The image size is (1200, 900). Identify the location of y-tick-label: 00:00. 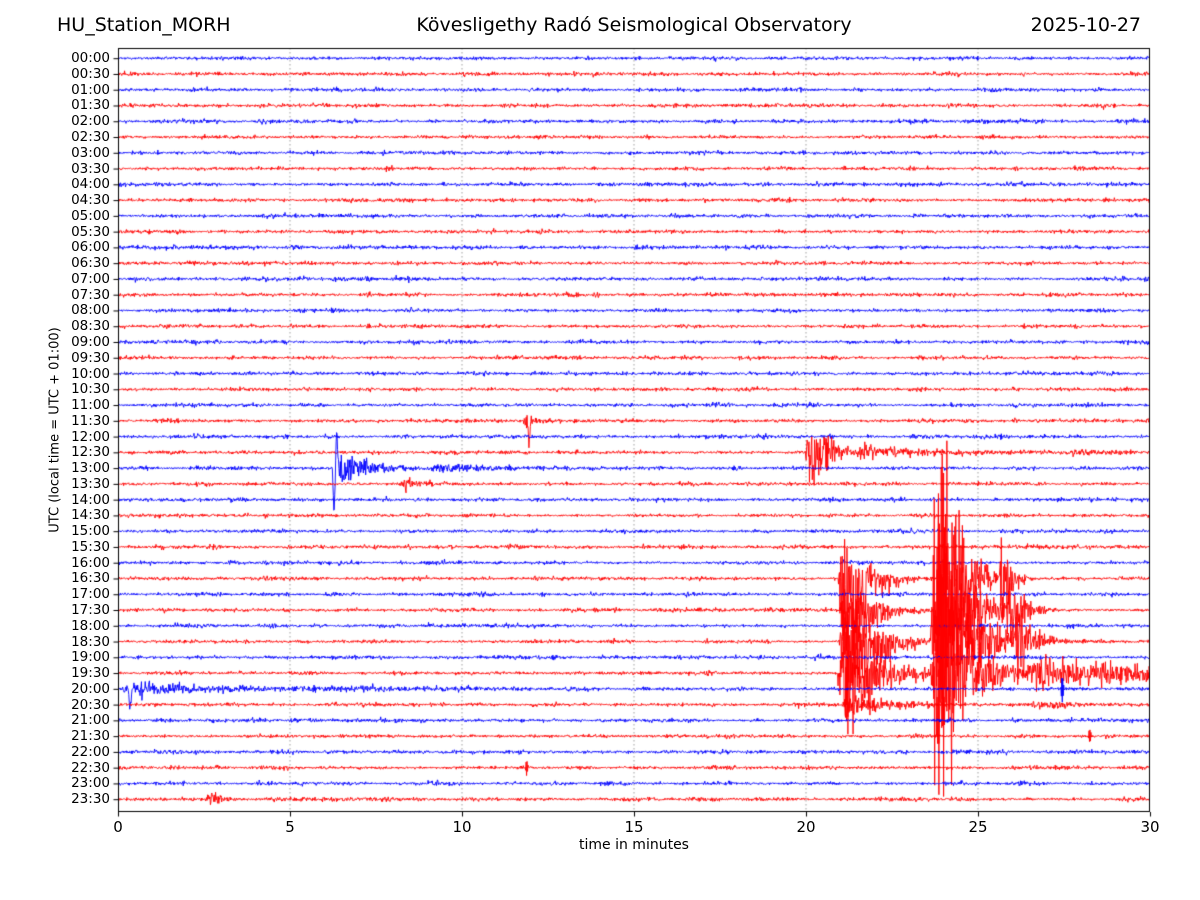
(90, 58).